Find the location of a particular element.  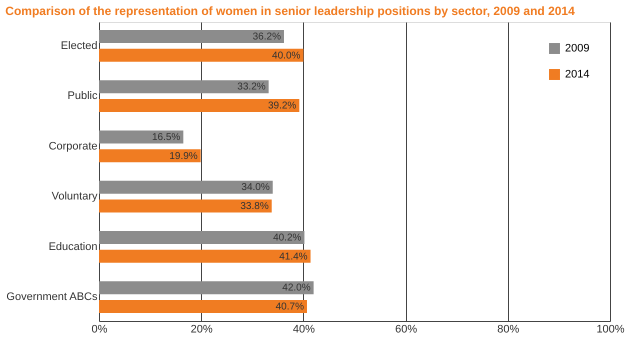

y-tick-label: Government ABCs is located at coordinates (52, 297).